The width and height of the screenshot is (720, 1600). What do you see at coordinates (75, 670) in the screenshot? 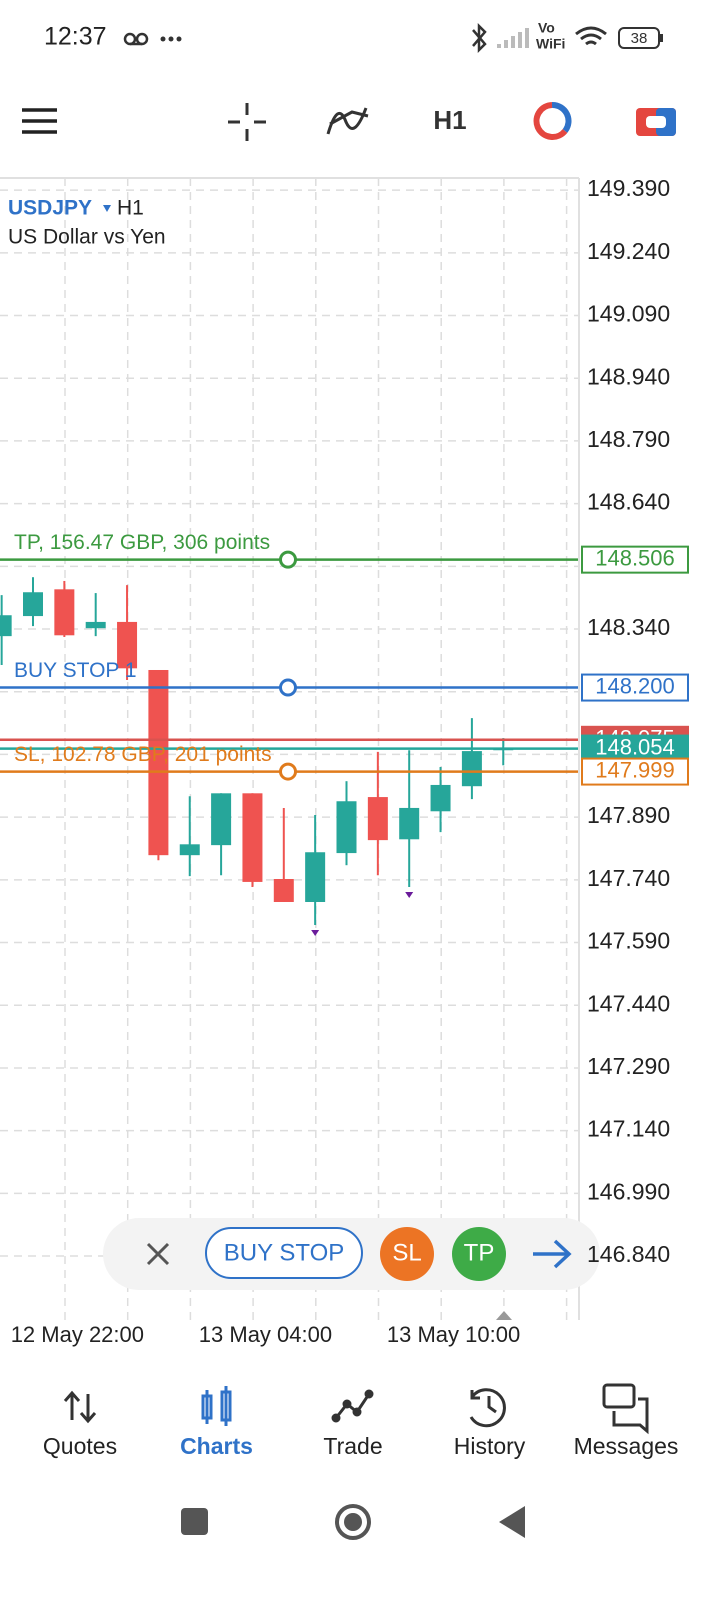
I see `price-level-label: BUY STOP 1` at bounding box center [75, 670].